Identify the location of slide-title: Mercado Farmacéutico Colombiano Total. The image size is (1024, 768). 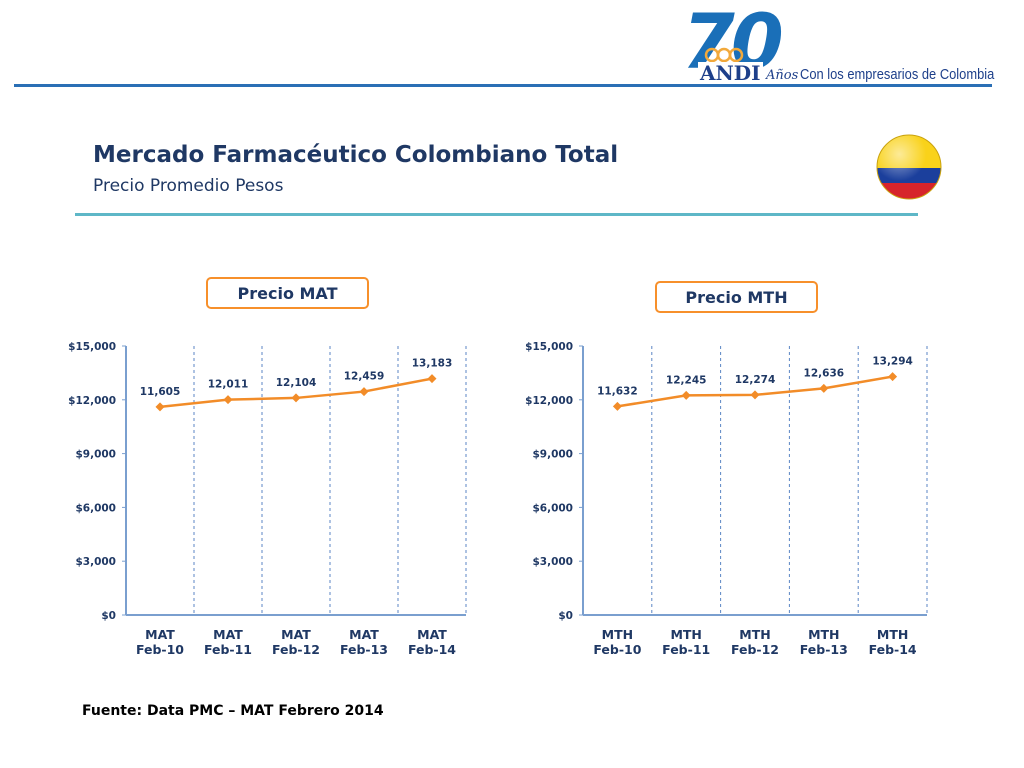
(356, 155).